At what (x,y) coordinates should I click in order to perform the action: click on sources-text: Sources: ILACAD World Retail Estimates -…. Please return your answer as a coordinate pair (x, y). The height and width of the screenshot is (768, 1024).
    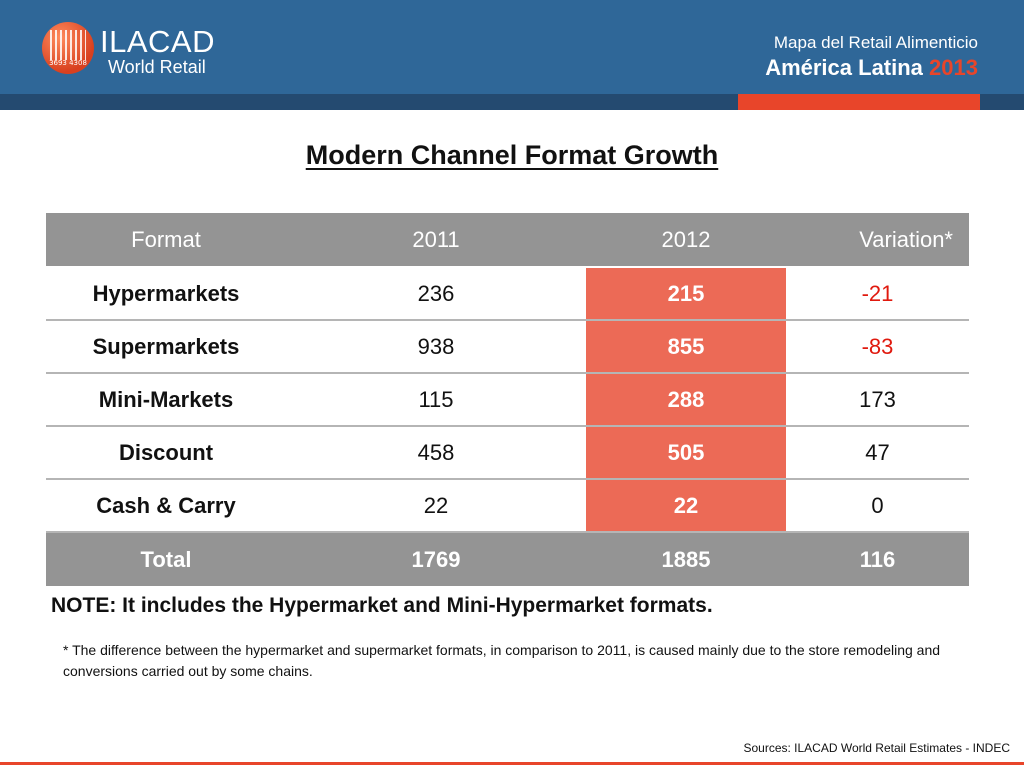
    Looking at the image, I should click on (876, 748).